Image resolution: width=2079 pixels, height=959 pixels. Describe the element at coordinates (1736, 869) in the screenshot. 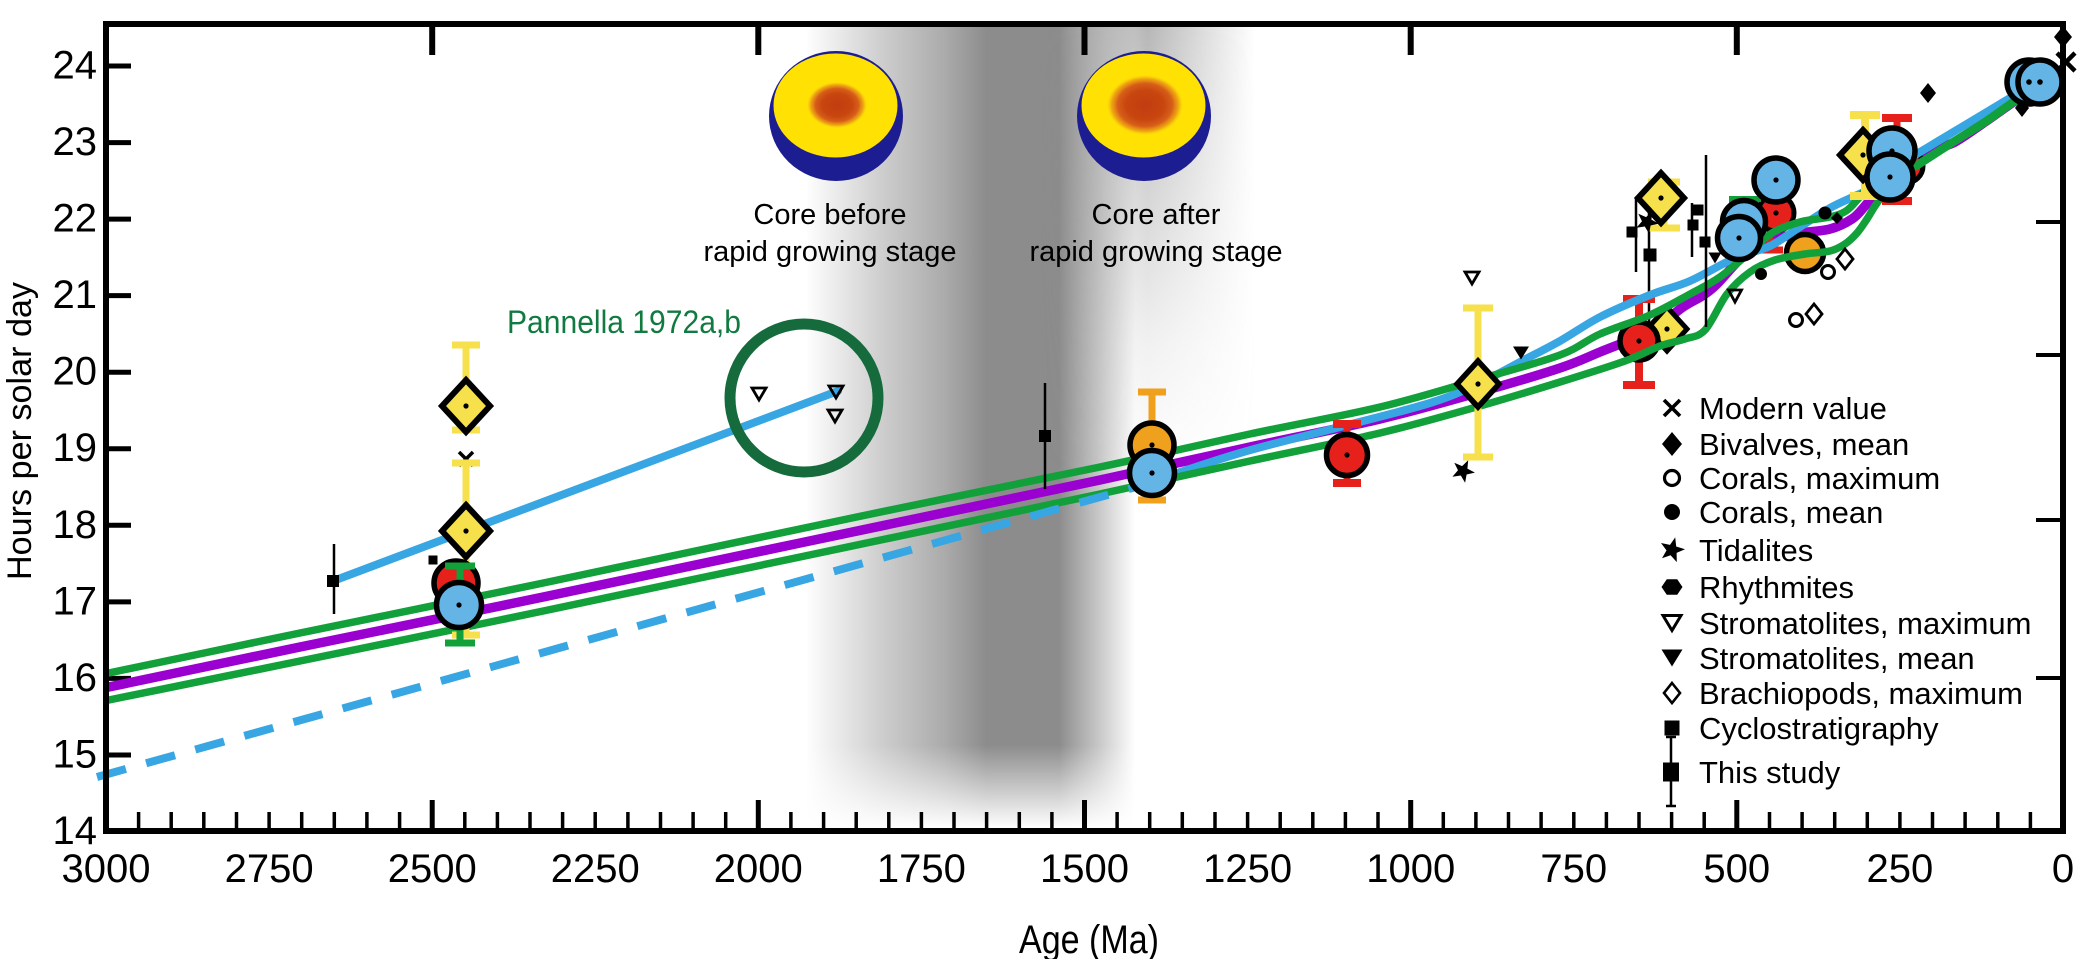

I see `svg-text: 500` at that location.